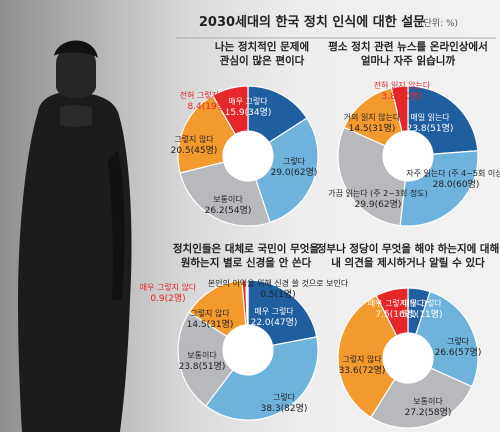 The width and height of the screenshot is (500, 432). I want to click on chart-title-line: 원하는지 별로 신경을 안 쓴다, so click(246, 262).